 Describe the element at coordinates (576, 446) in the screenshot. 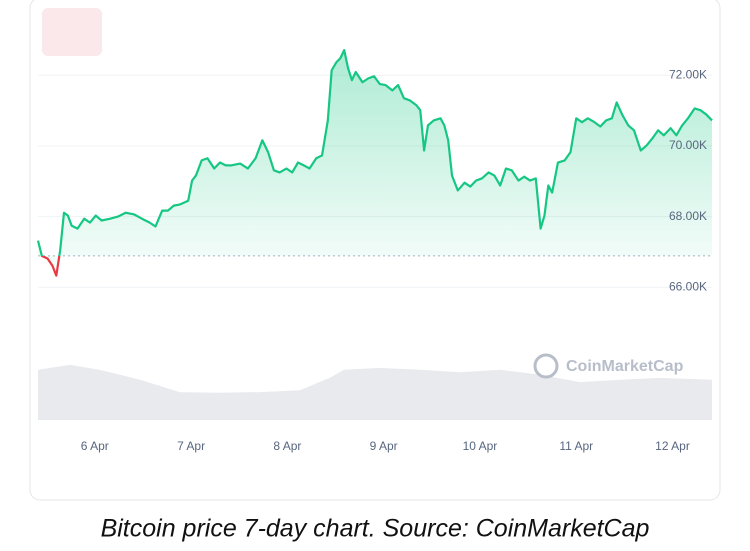

I see `x-tick-label: 11 Apr` at that location.